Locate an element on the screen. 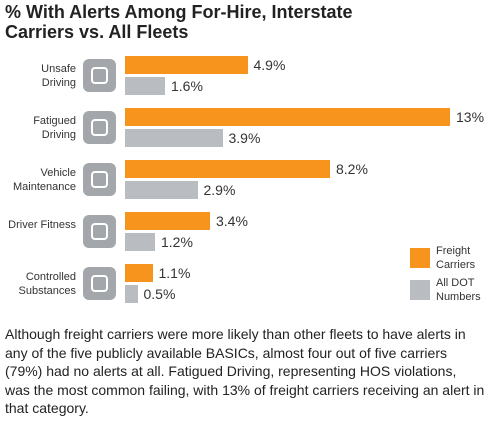  value-label: 2.9% is located at coordinates (219, 190).